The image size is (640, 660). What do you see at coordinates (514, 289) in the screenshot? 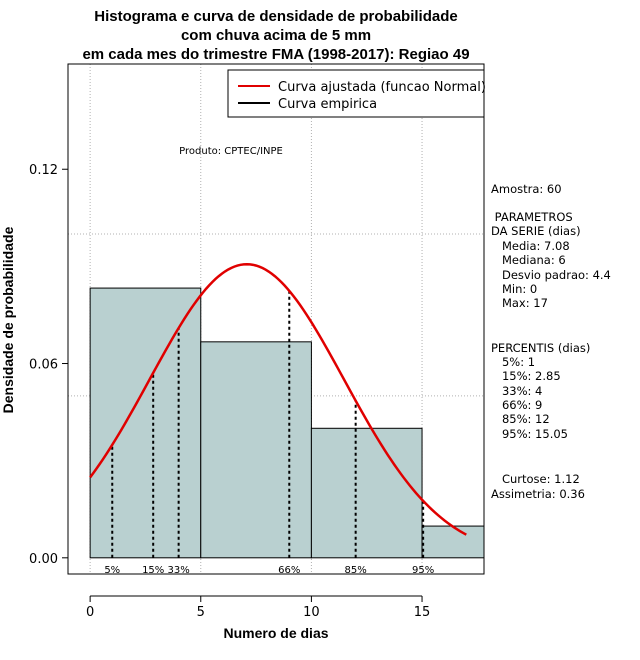
I see `side-min: Min: 0` at bounding box center [514, 289].